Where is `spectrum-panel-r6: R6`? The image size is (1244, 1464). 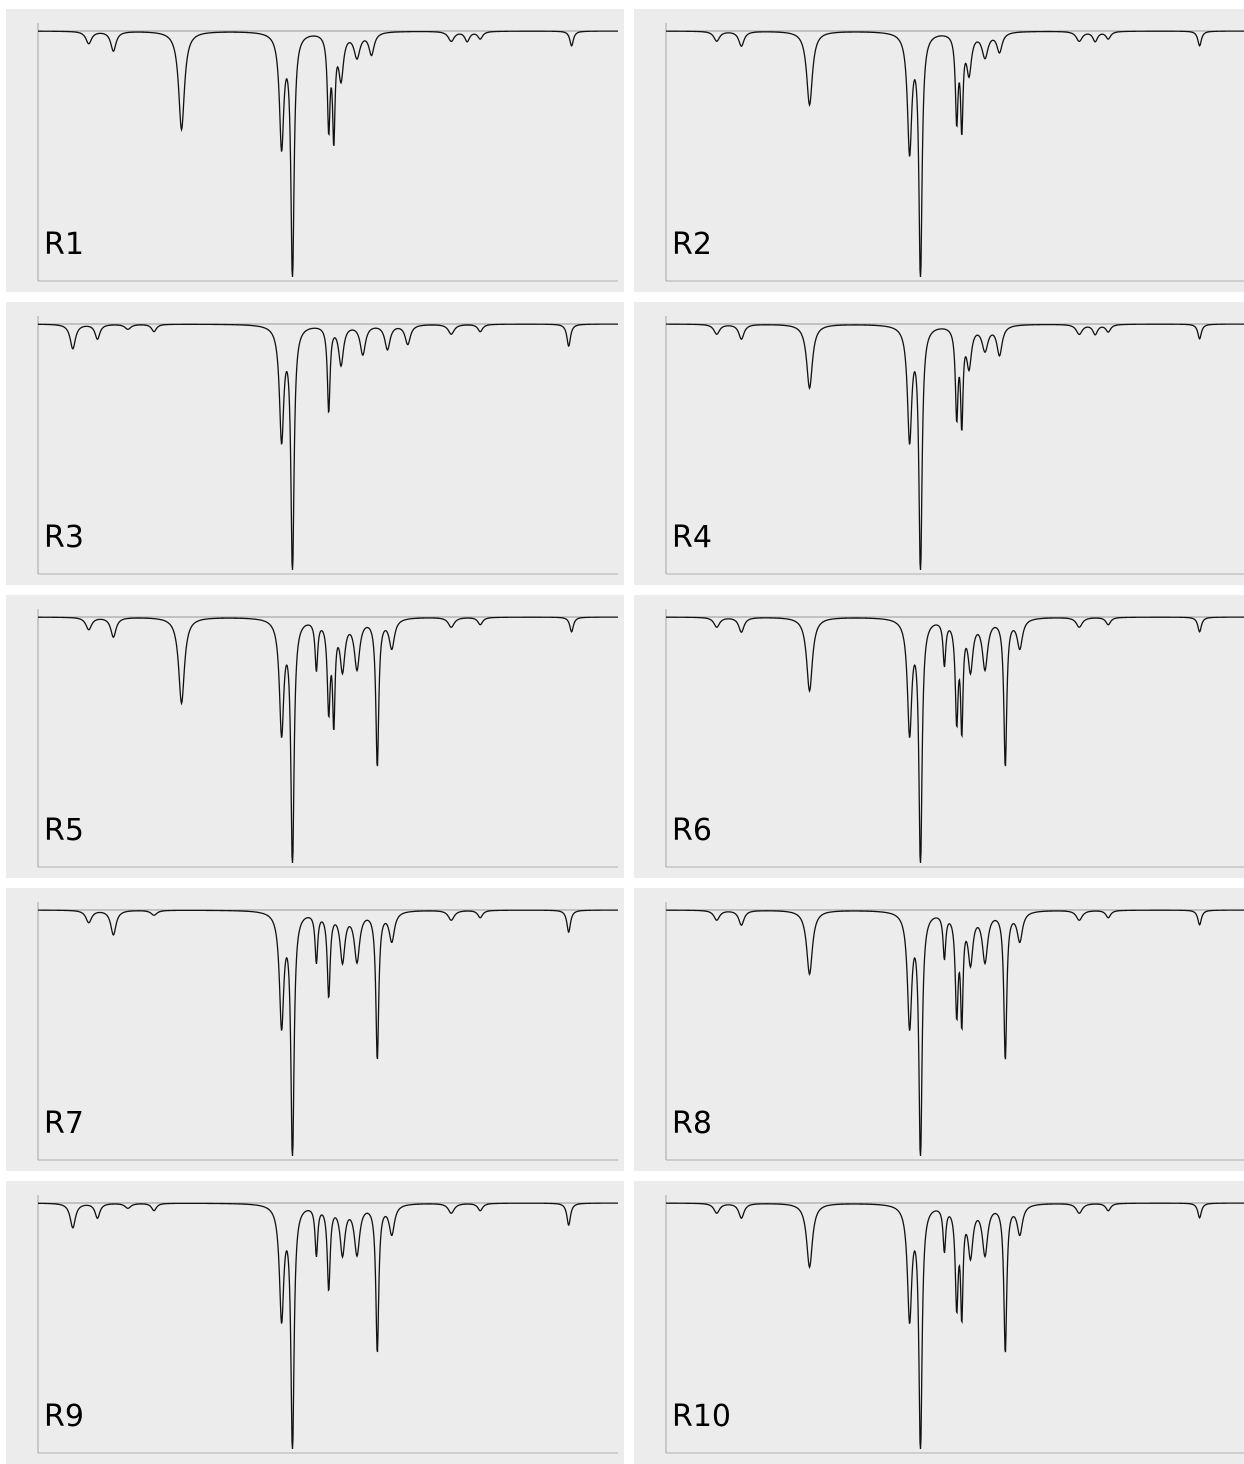
spectrum-panel-r6: R6 is located at coordinates (939, 736).